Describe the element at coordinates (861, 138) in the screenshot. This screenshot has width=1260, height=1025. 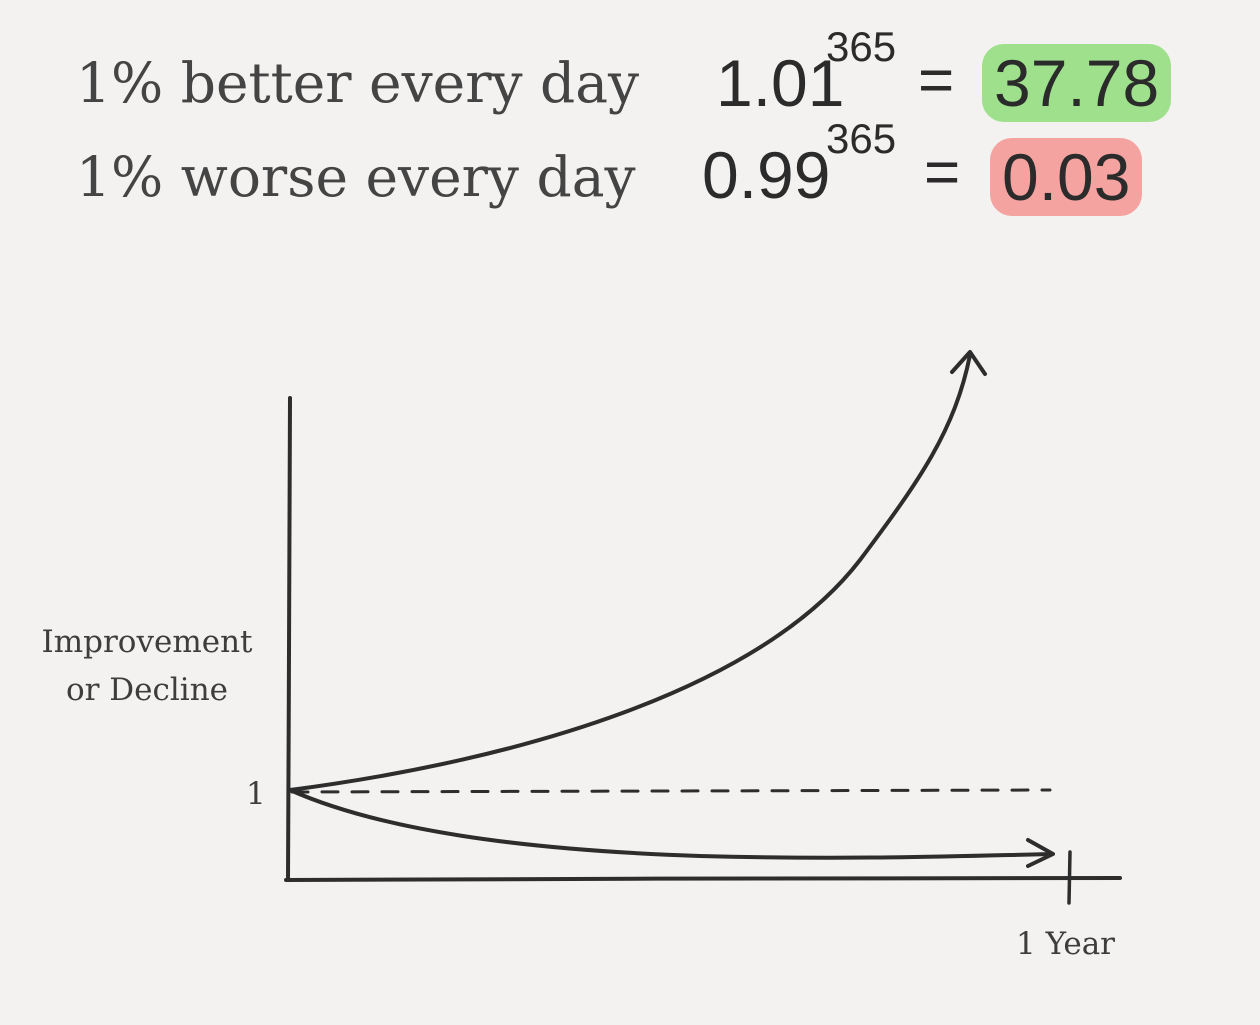
I see `worse-exponent: 365` at that location.